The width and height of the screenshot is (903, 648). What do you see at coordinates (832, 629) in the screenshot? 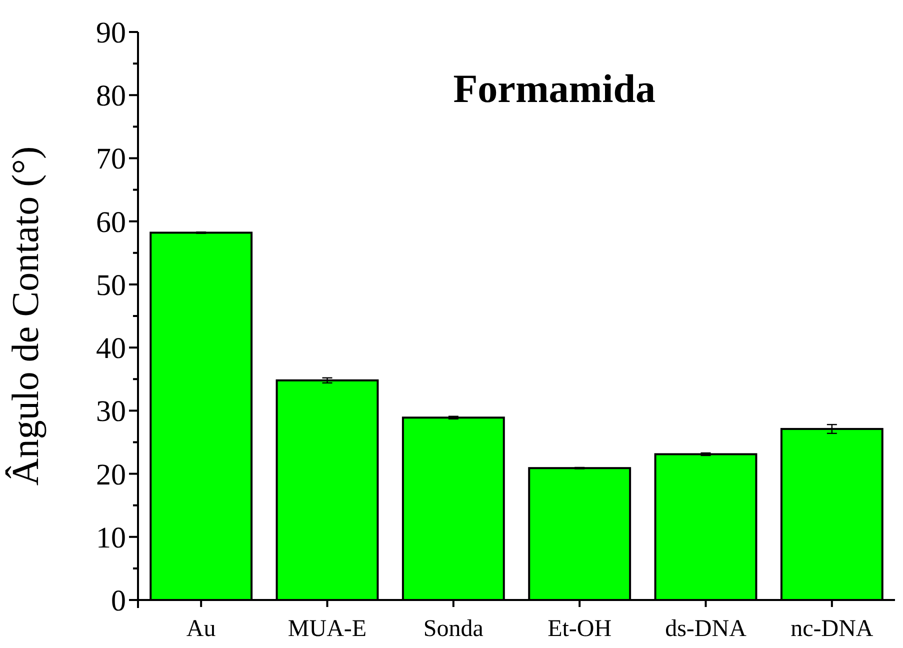
I see `x-tick-label: nc-DNA` at bounding box center [832, 629].